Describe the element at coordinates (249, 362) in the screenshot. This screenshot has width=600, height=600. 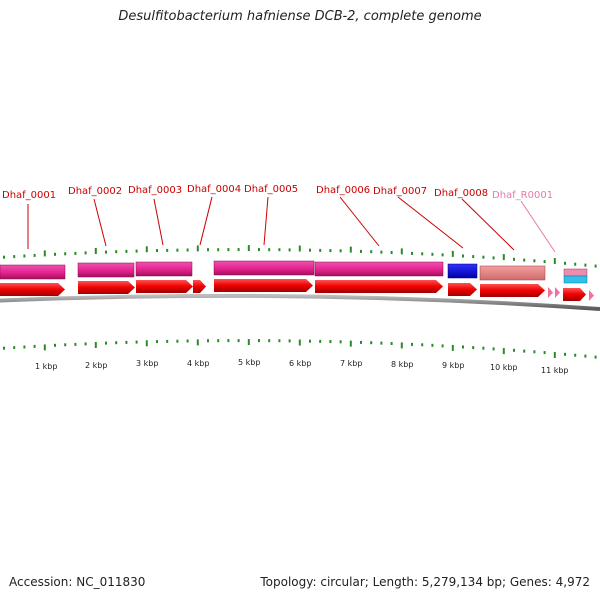
I see `scale-label: 5 kbp` at that location.